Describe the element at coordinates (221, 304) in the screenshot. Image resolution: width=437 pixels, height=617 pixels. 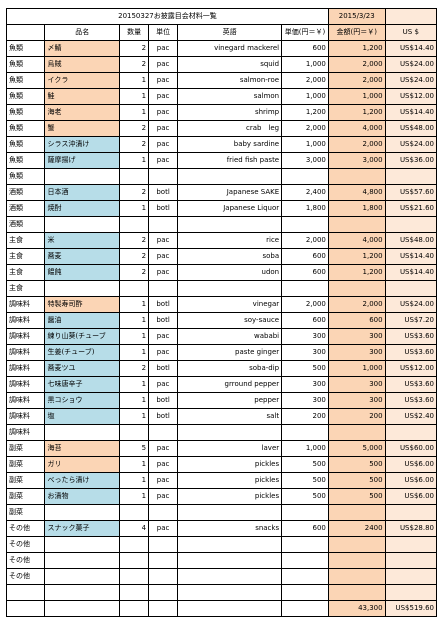
I see `table-row: 調味料 特製寿司酢 1 botl vinegar 2,000 2,000 US$24.00` at that location.